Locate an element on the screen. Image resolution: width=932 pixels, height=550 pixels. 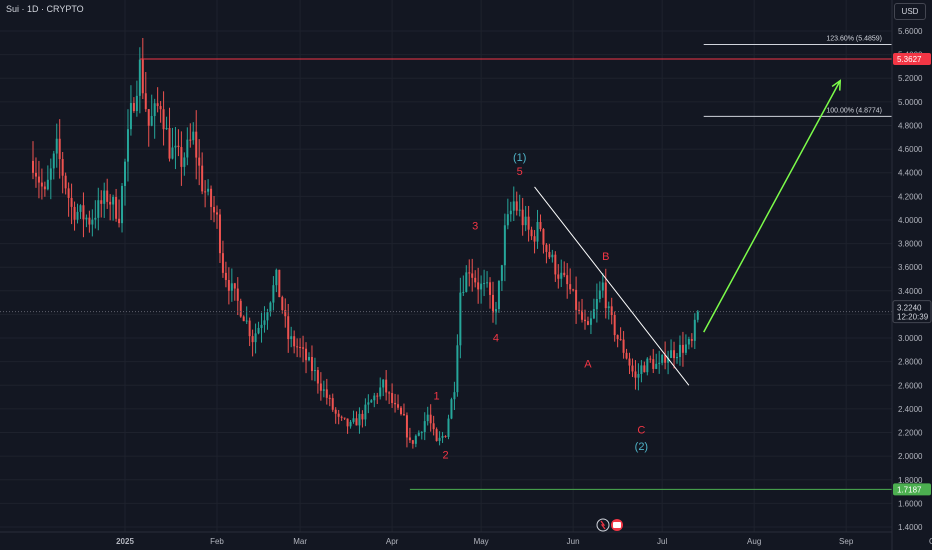
resistance-tag-bg is located at coordinates (912, 59).